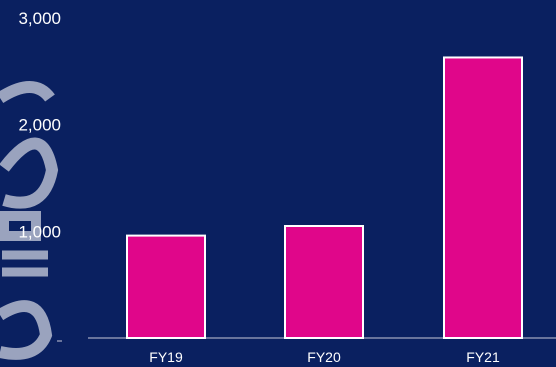  What do you see at coordinates (483, 197) in the screenshot?
I see `bar-fy21` at bounding box center [483, 197].